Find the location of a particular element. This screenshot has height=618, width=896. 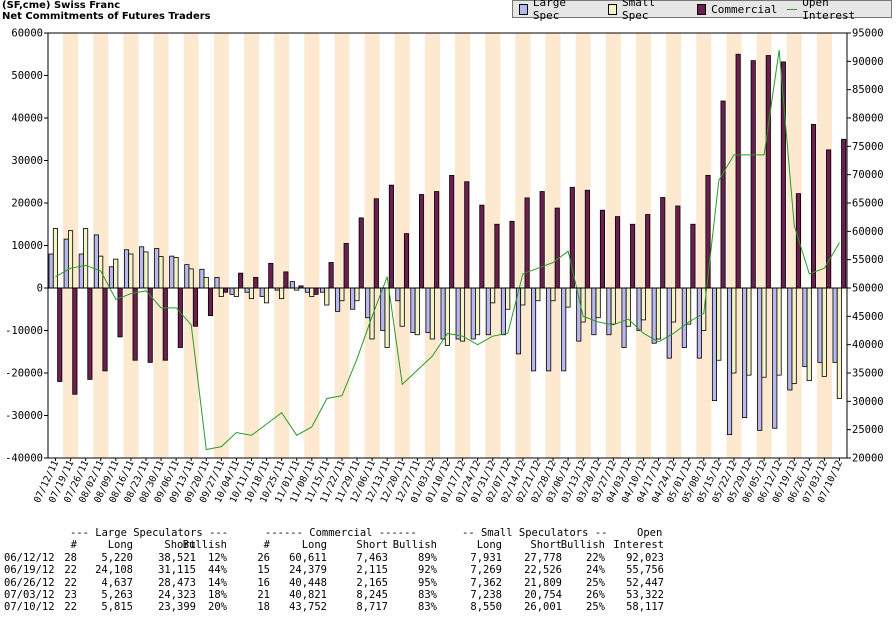

table-cell: 60,611 is located at coordinates (308, 557).